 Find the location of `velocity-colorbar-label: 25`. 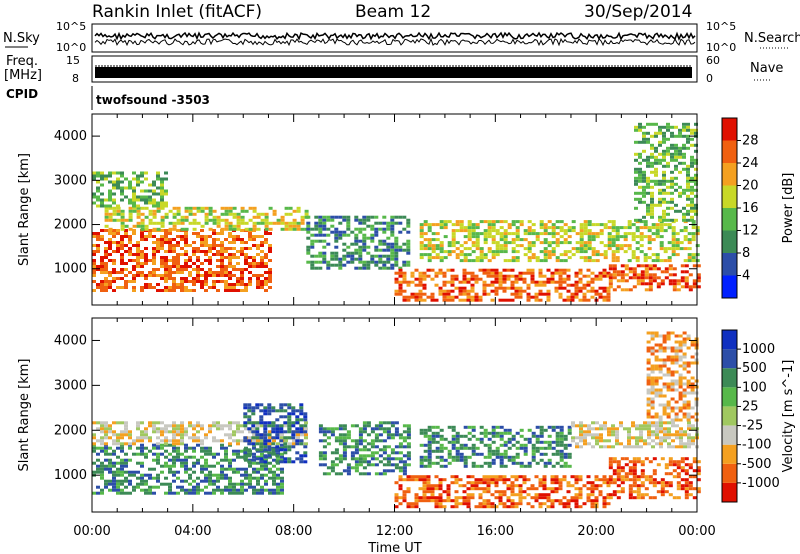

velocity-colorbar-label: 25 is located at coordinates (750, 406).